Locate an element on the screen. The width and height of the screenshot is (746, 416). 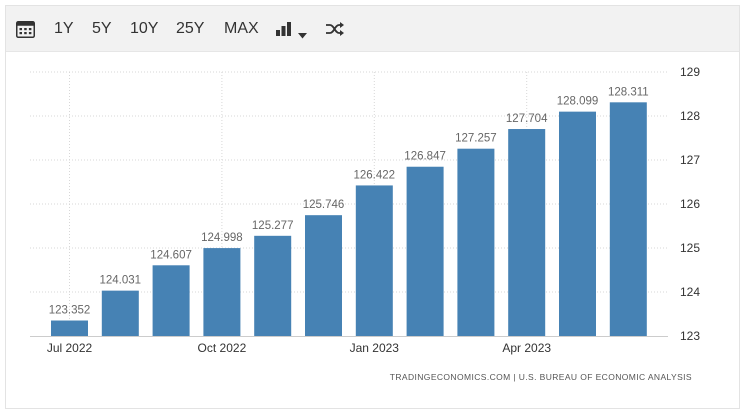
x-tick-label: Apr 2023 is located at coordinates (526, 348).